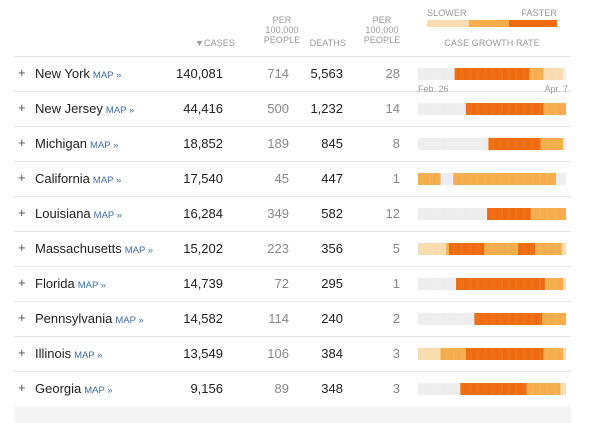  What do you see at coordinates (292, 214) in the screenshot?
I see `table-row: + Louisiana MAP » 16,284 349 582 12` at bounding box center [292, 214].